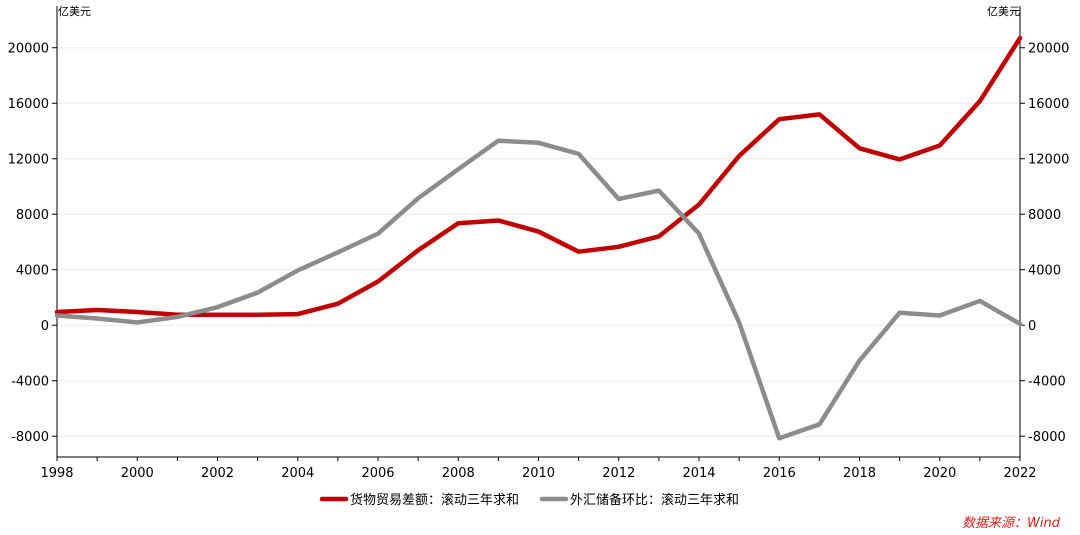 The width and height of the screenshot is (1080, 535). I want to click on x-tick-label: 2020, so click(939, 473).